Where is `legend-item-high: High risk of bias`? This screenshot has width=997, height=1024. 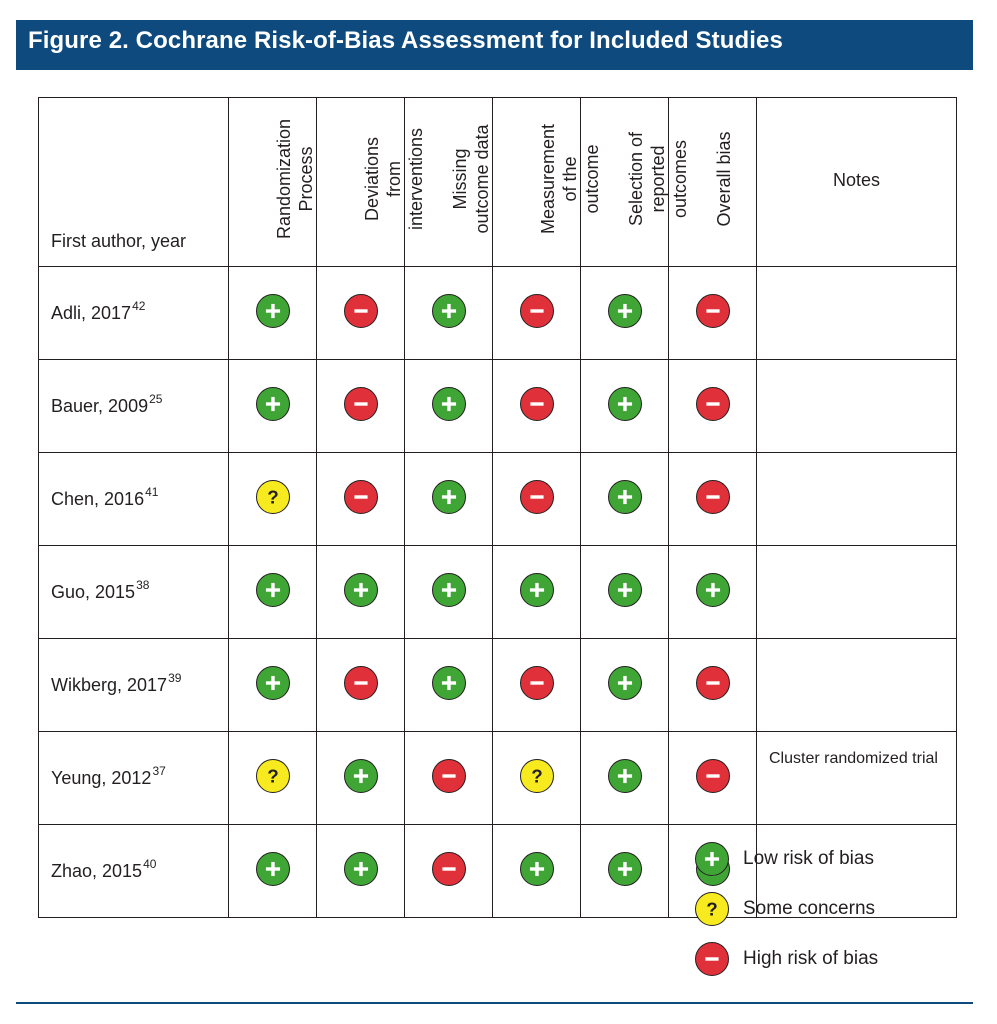 legend-item-high: High risk of bias is located at coordinates (786, 959).